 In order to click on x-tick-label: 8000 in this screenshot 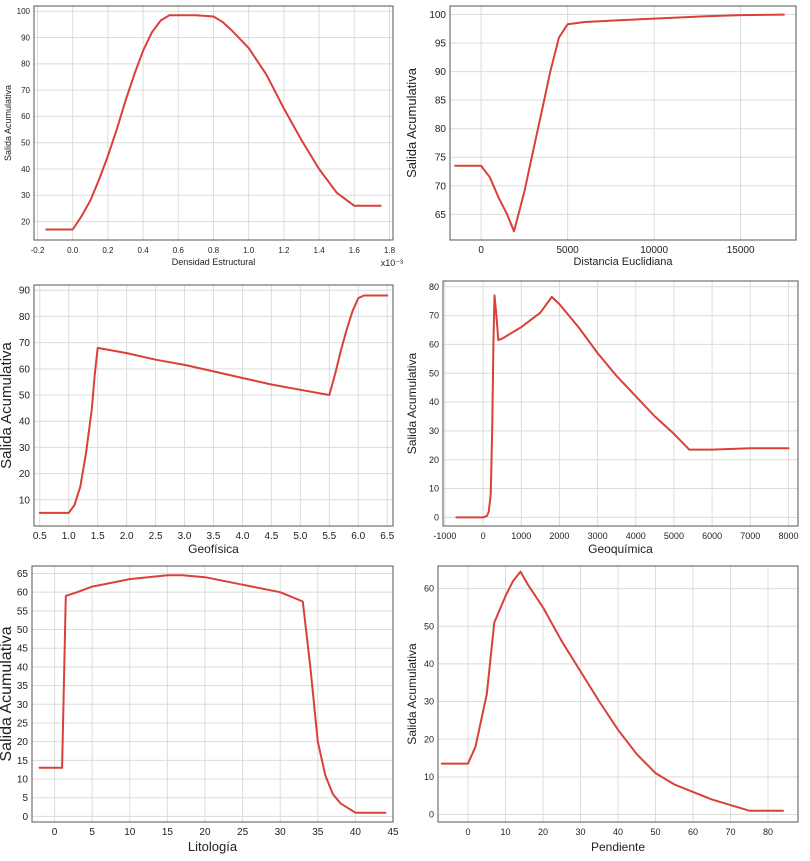, I will do `click(788, 536)`.